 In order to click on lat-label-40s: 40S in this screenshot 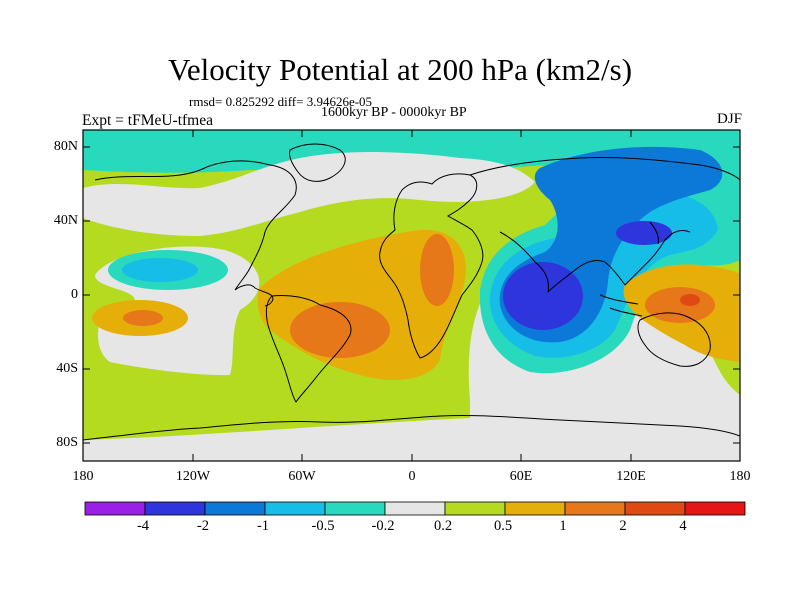, I will do `click(67, 368)`.